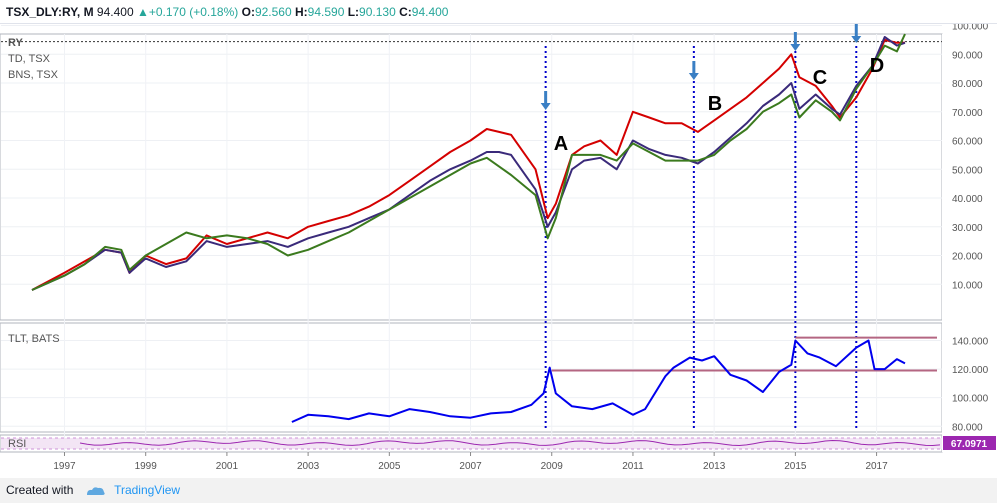 This screenshot has width=997, height=503. What do you see at coordinates (970, 341) in the screenshot?
I see `y-tick-label: 140.000` at bounding box center [970, 341].